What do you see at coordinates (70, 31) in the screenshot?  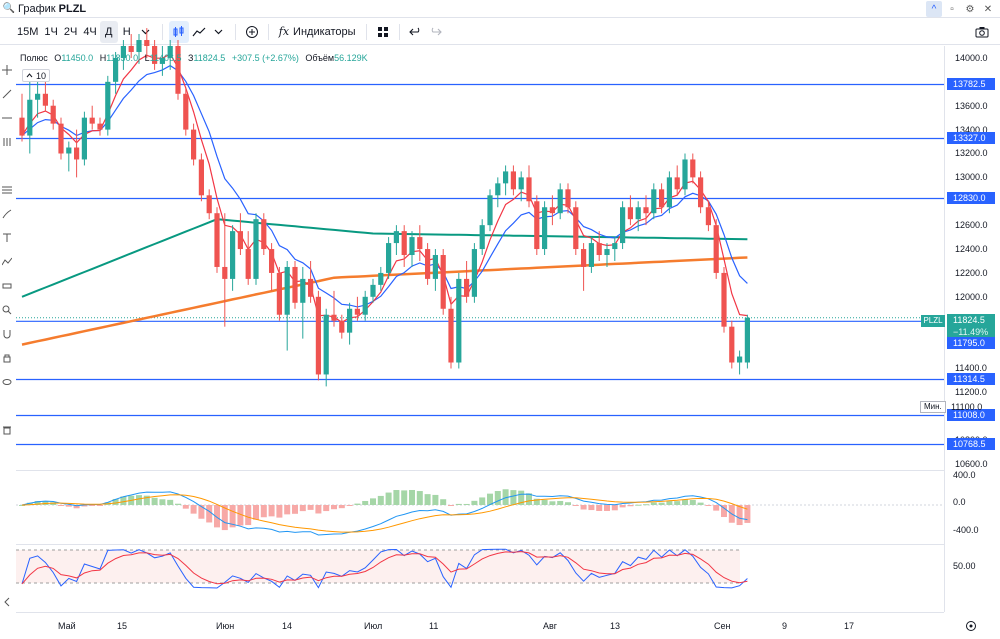 I see `timeframe-2h: 2Ч` at bounding box center [70, 31].